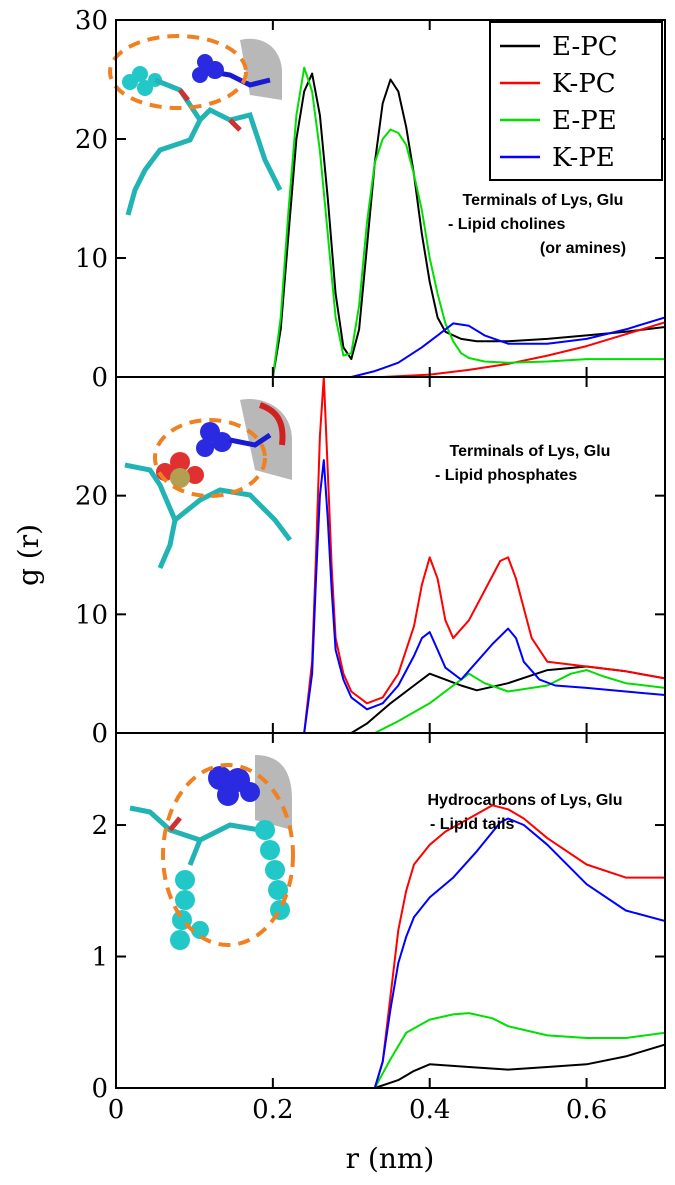 The image size is (675, 1185). I want to click on panel-annotation: - Lipid tails, so click(472, 824).